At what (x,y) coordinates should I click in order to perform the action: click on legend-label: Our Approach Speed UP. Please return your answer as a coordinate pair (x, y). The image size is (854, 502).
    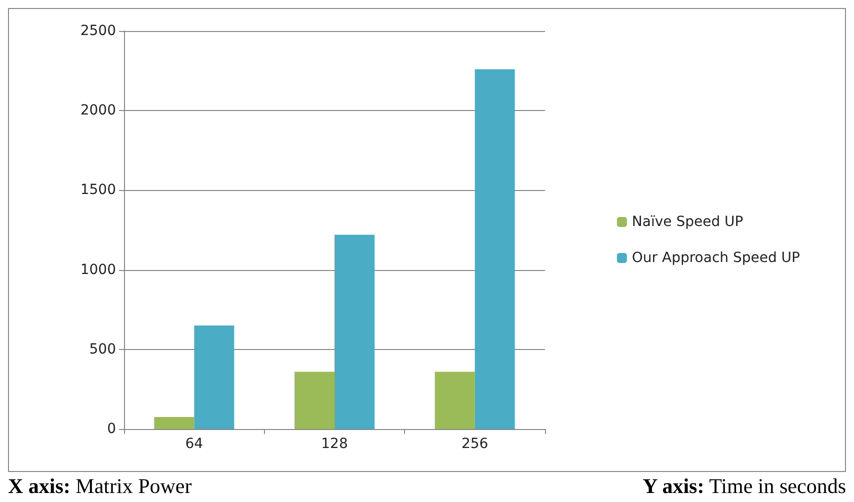
    Looking at the image, I should click on (716, 258).